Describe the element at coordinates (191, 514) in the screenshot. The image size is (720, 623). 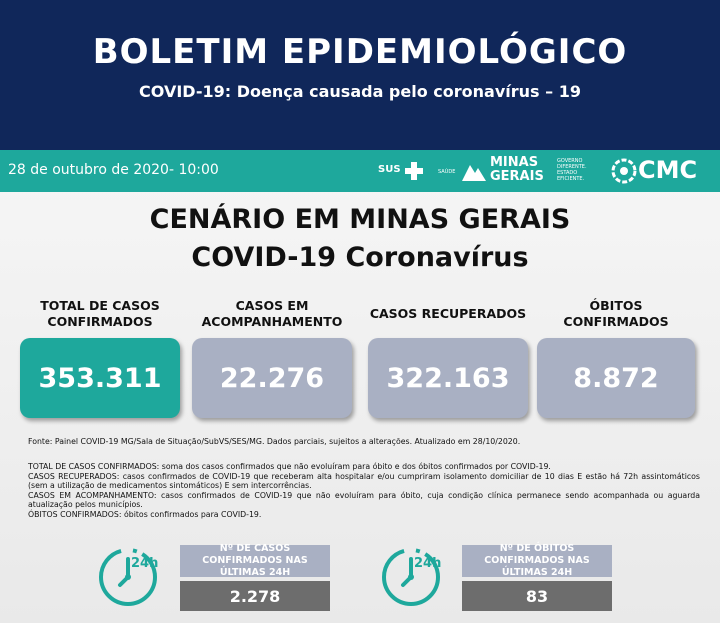
I see `text: óbitos confirmados para COVID-19.` at that location.